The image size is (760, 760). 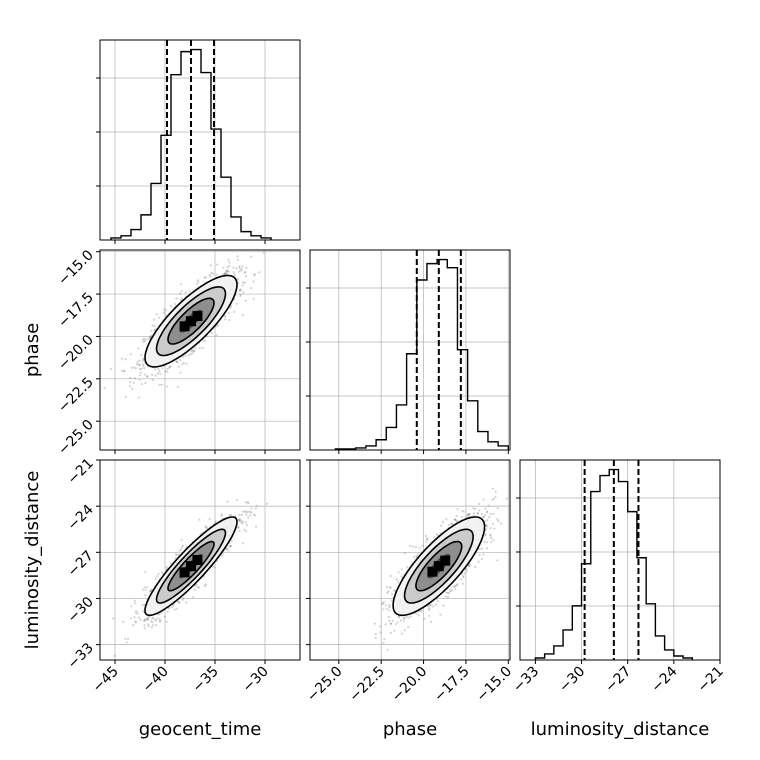 I want to click on y-axis-label-phase: phase, so click(x=32, y=350).